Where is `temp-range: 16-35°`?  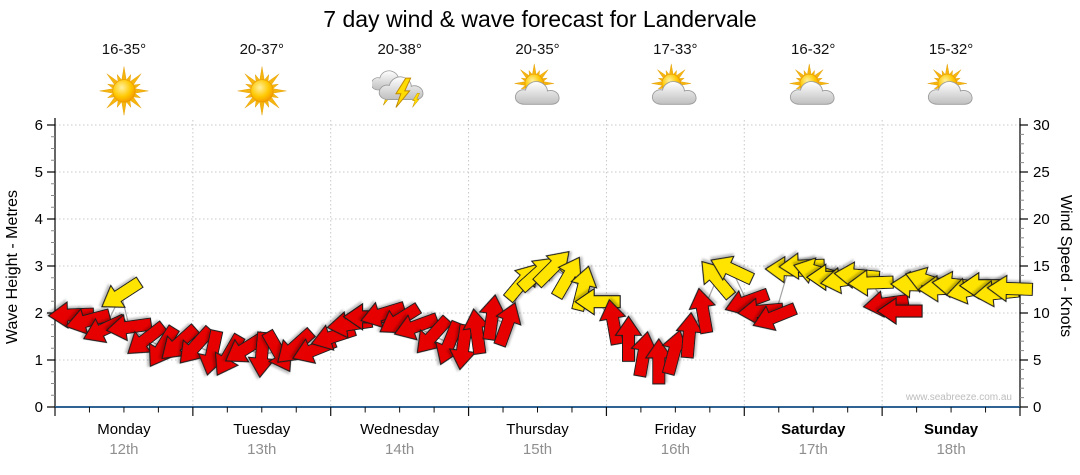
temp-range: 16-35° is located at coordinates (124, 49).